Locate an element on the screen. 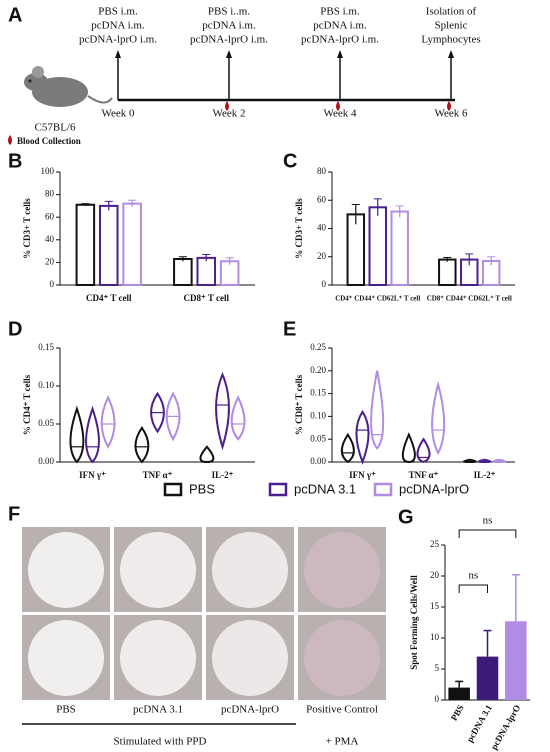 This screenshot has height=752, width=550. well-label: Positive Control is located at coordinates (342, 710).